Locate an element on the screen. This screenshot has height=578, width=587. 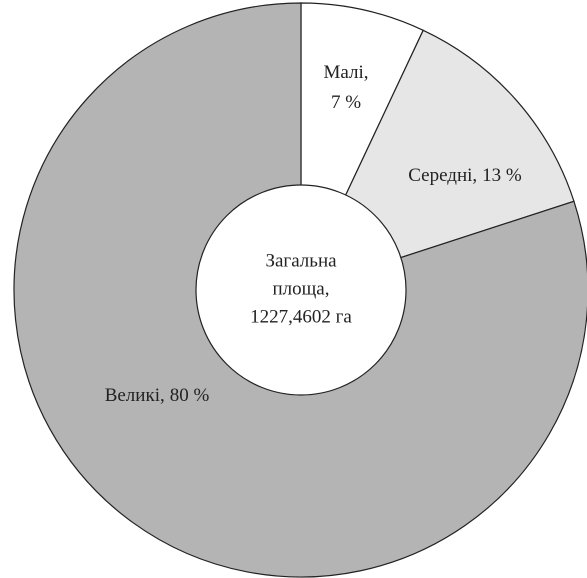
slice-label: Великі, 80 % is located at coordinates (157, 395).